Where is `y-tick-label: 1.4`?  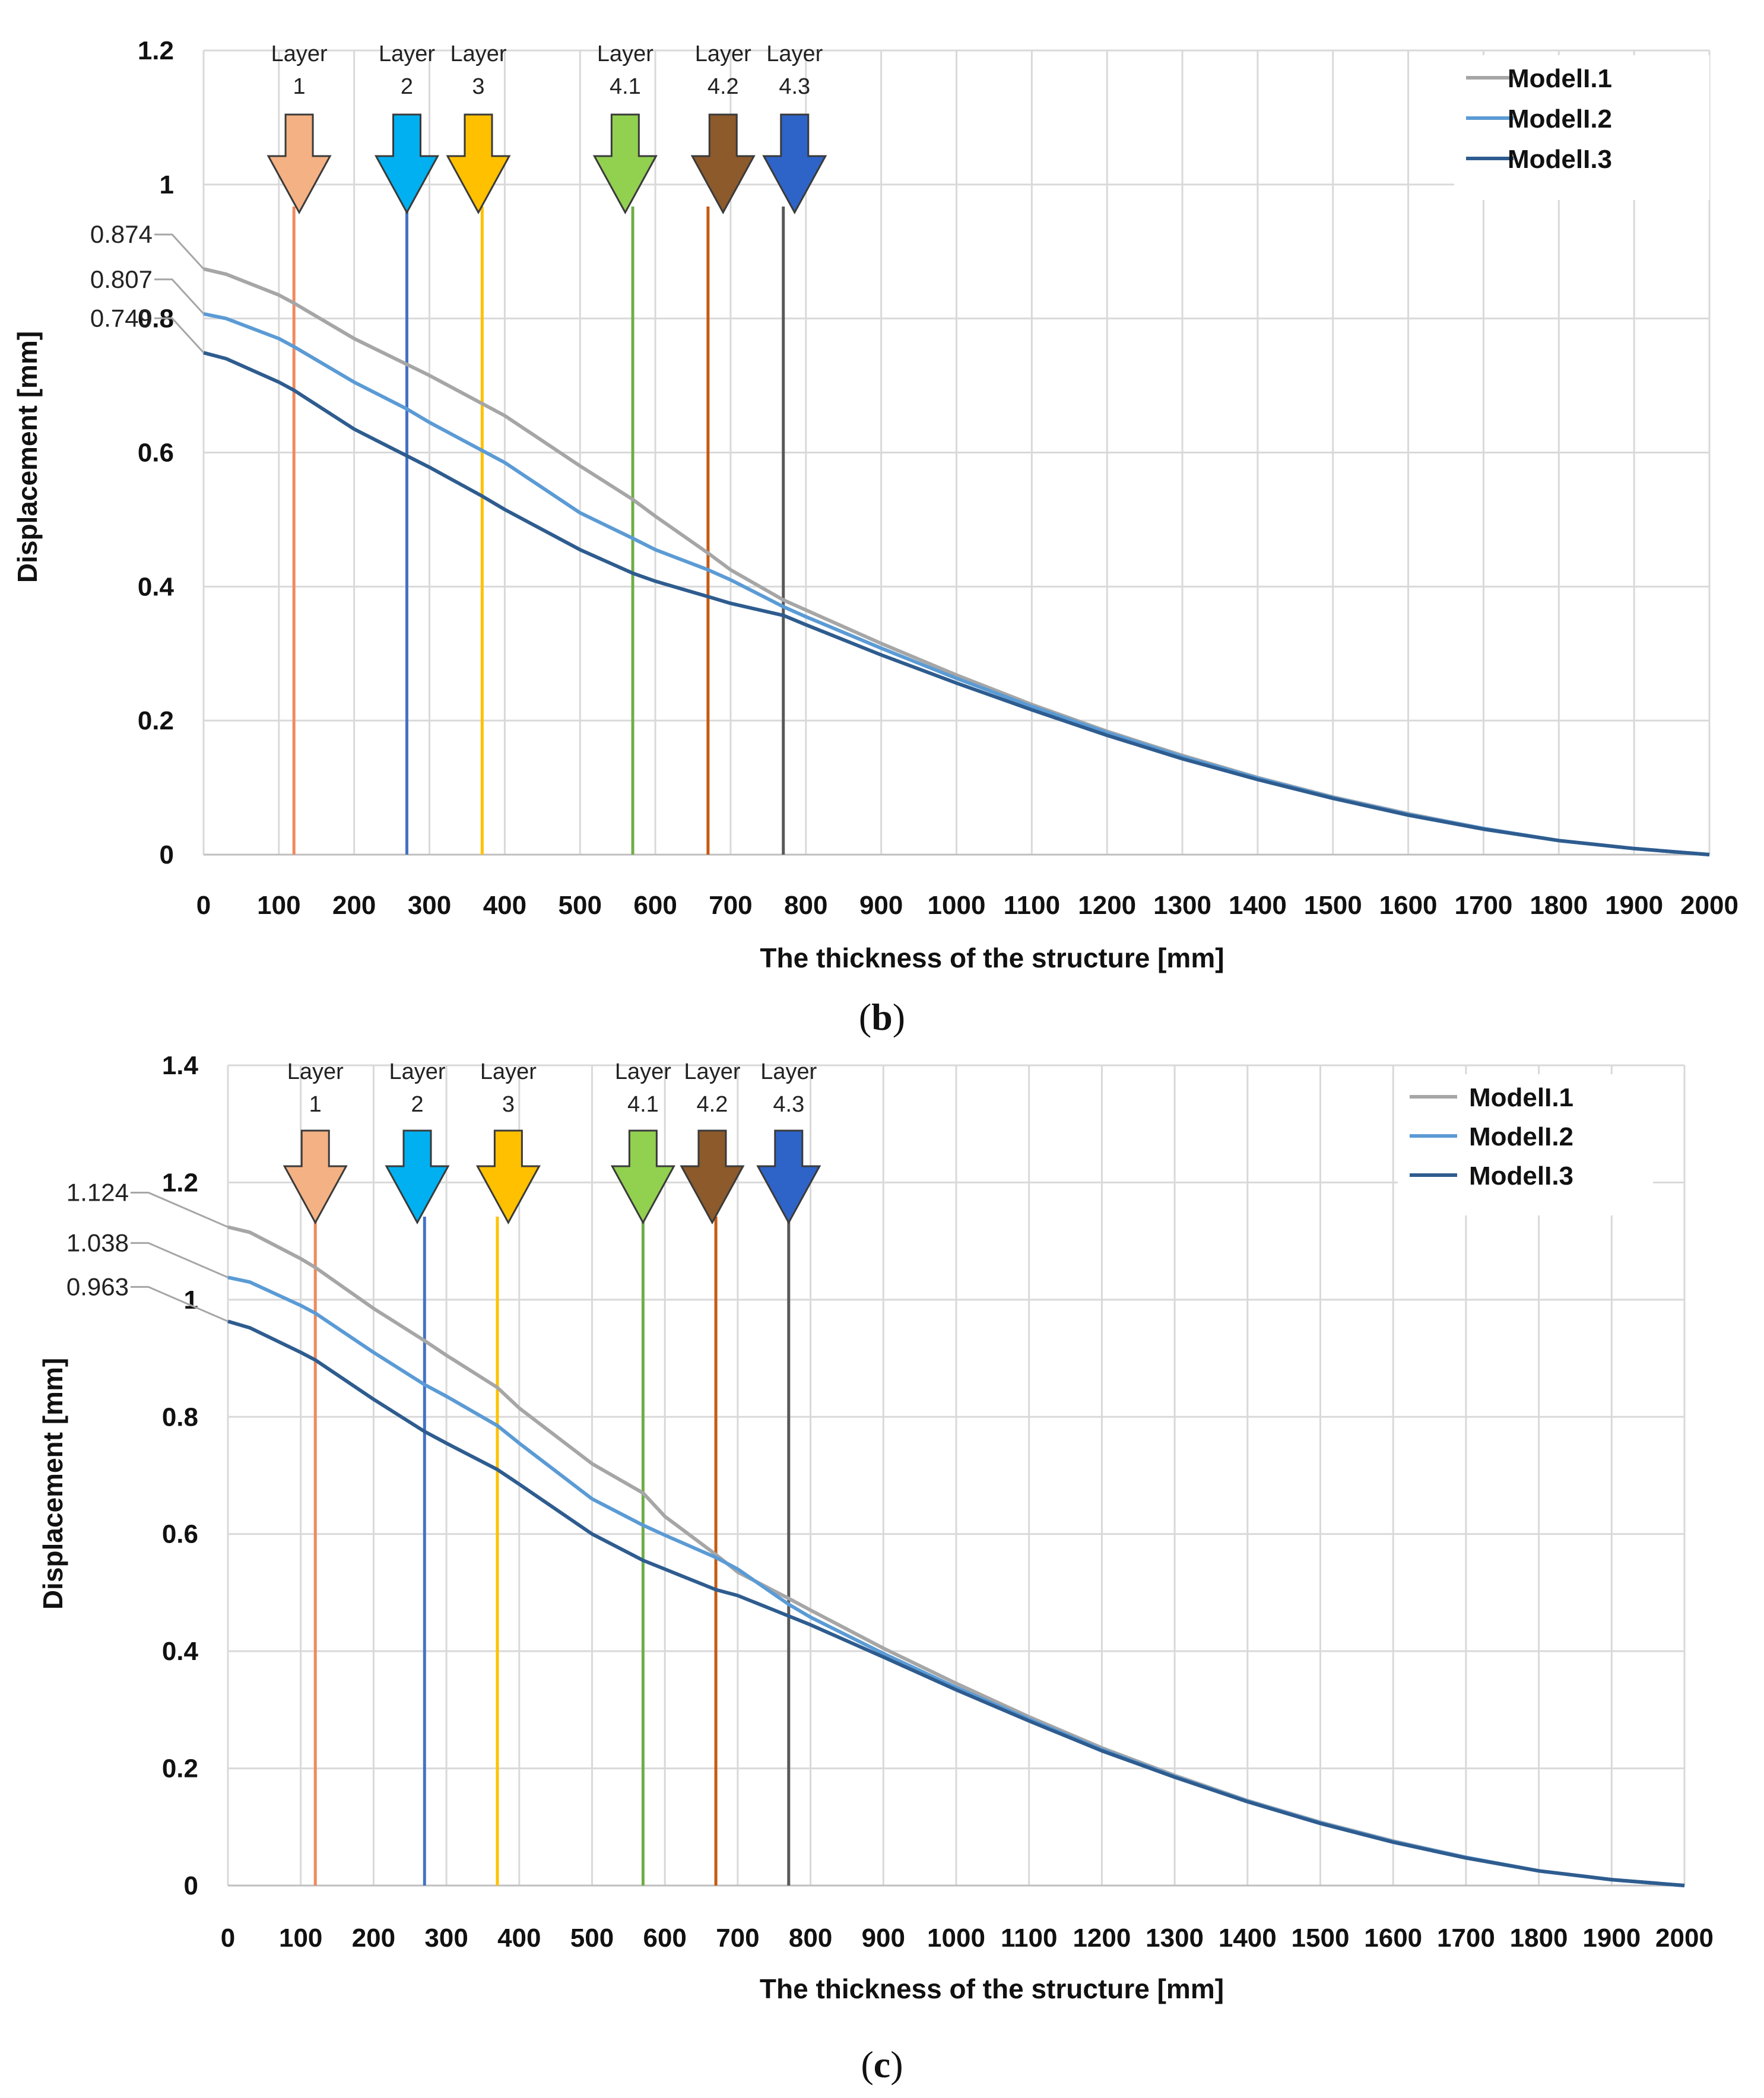 y-tick-label: 1.4 is located at coordinates (180, 1065).